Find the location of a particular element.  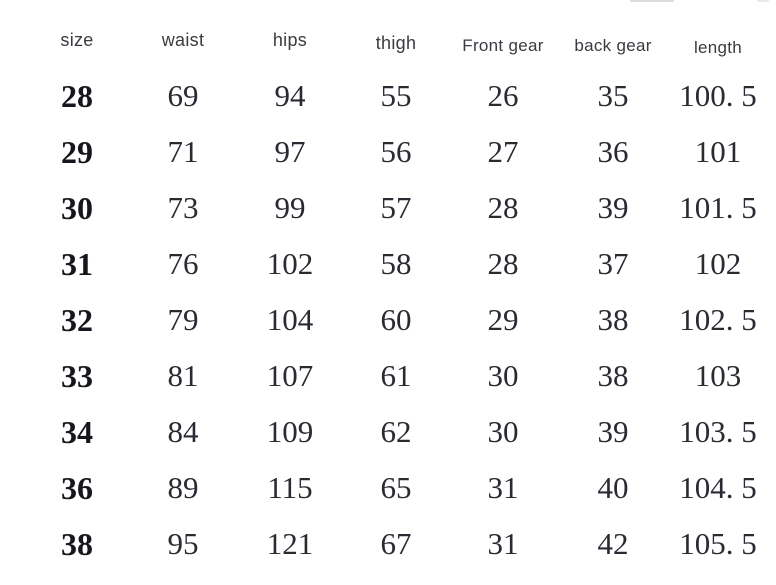

table-cell: 71 is located at coordinates (183, 151).